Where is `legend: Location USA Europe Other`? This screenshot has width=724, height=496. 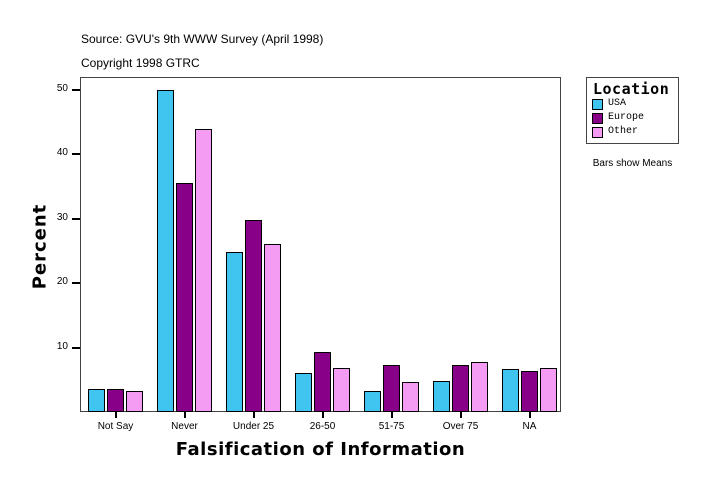 legend: Location USA Europe Other is located at coordinates (632, 110).